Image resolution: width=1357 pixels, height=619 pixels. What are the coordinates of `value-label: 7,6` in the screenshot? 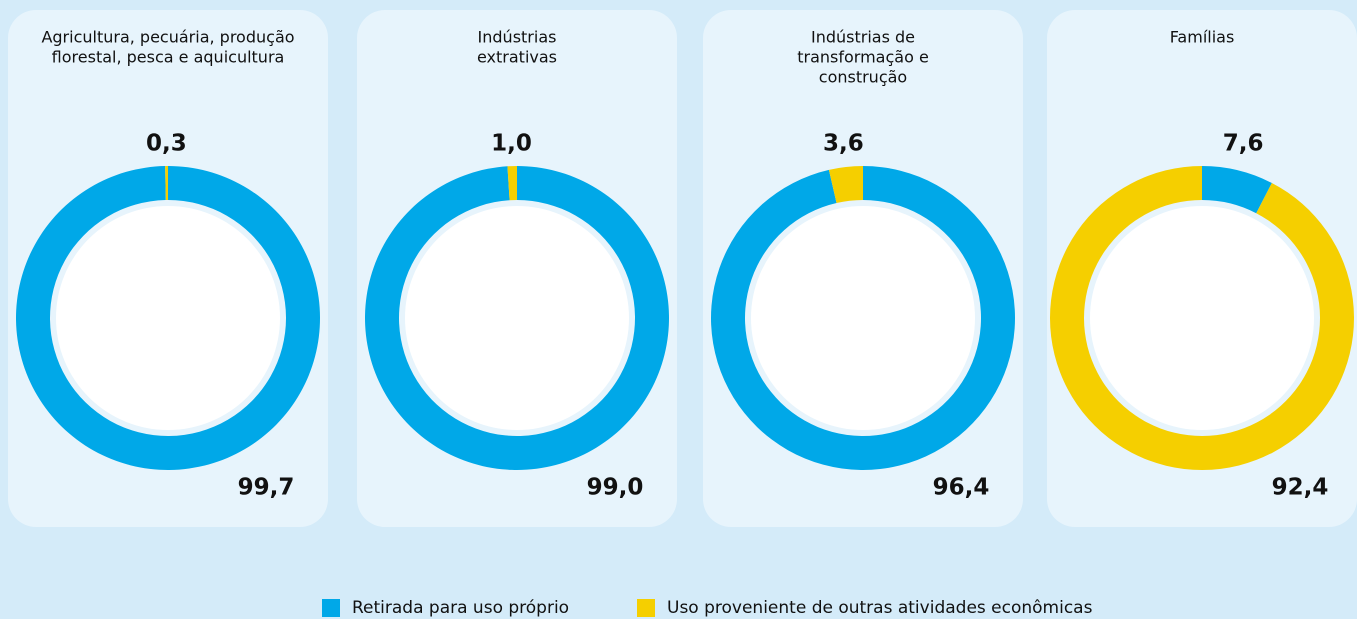 It's located at (1243, 144).